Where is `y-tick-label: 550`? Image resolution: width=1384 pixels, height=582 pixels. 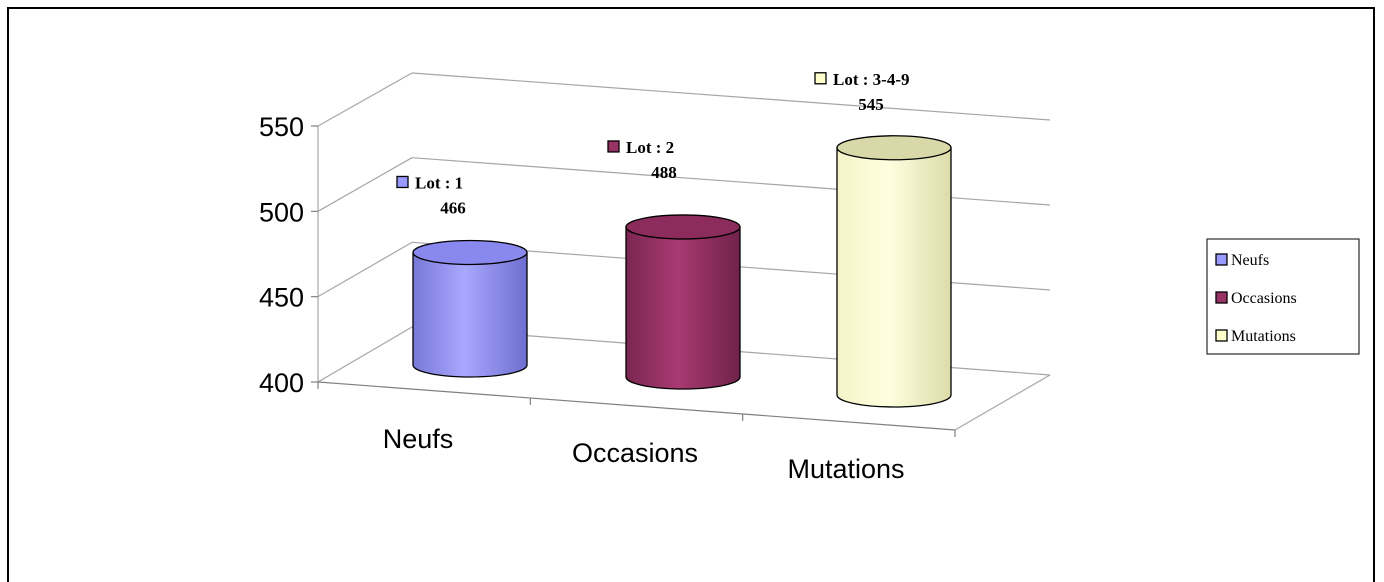 y-tick-label: 550 is located at coordinates (281, 127).